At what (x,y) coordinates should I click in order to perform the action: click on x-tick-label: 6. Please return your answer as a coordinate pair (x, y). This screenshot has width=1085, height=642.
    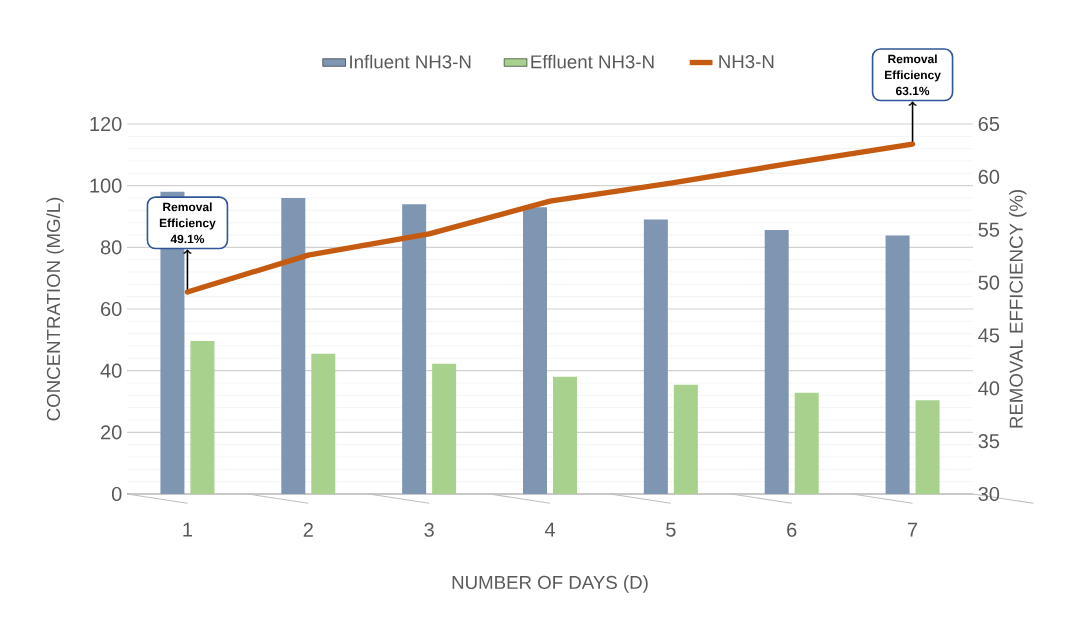
    Looking at the image, I should click on (792, 529).